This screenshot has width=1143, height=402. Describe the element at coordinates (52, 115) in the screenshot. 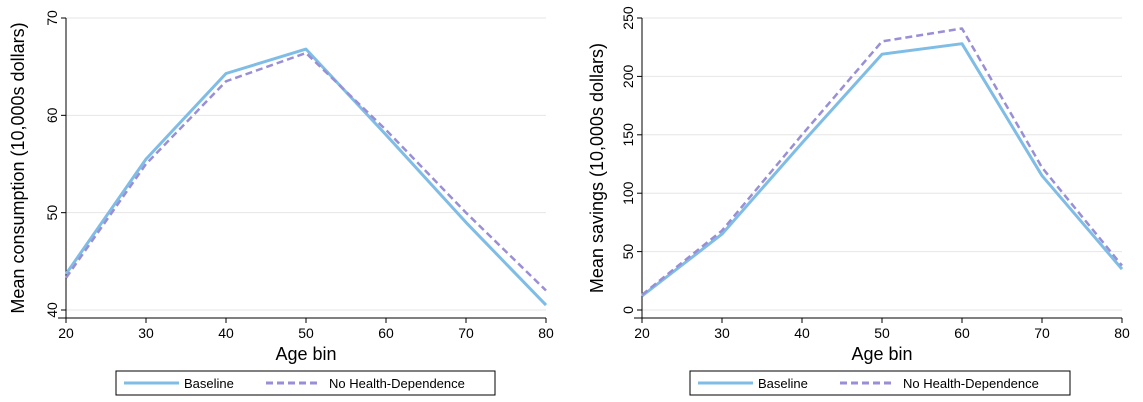

I see `y-tick-label: 60` at that location.